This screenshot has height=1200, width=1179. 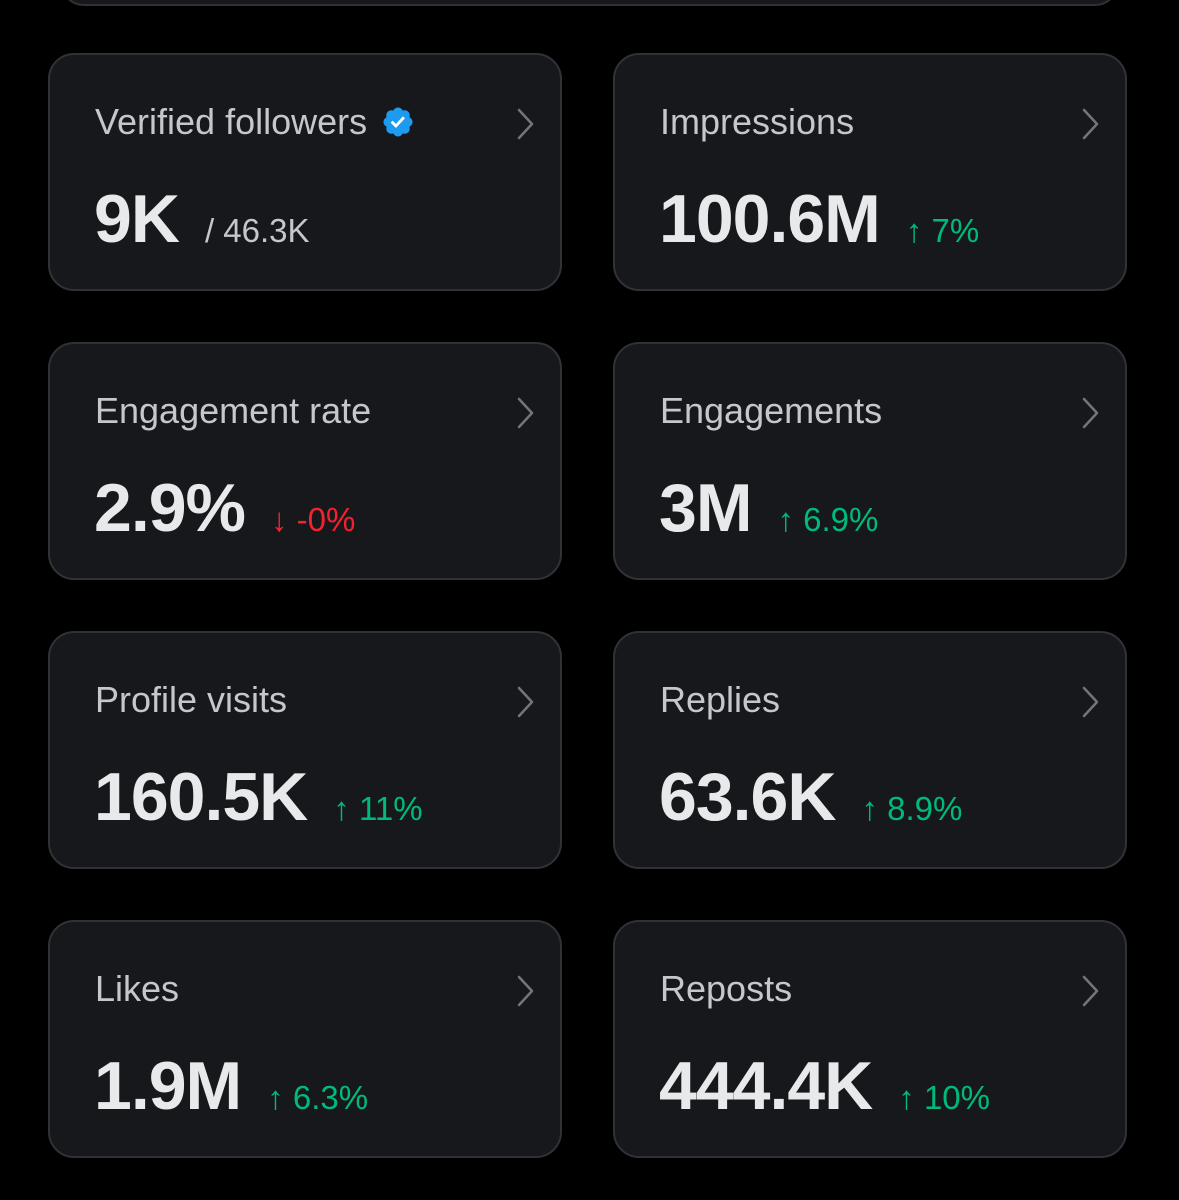 I want to click on metric-label: Verified followers, so click(x=255, y=122).